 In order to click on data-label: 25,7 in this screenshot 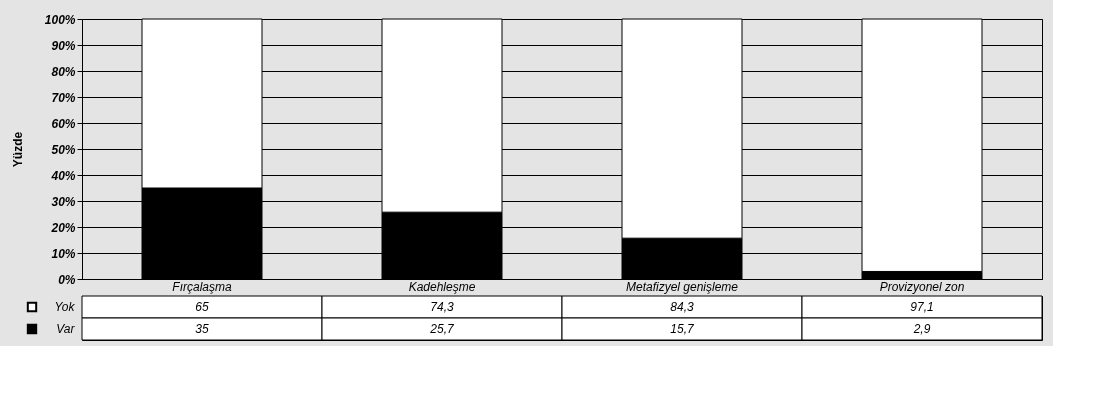, I will do `click(442, 329)`.